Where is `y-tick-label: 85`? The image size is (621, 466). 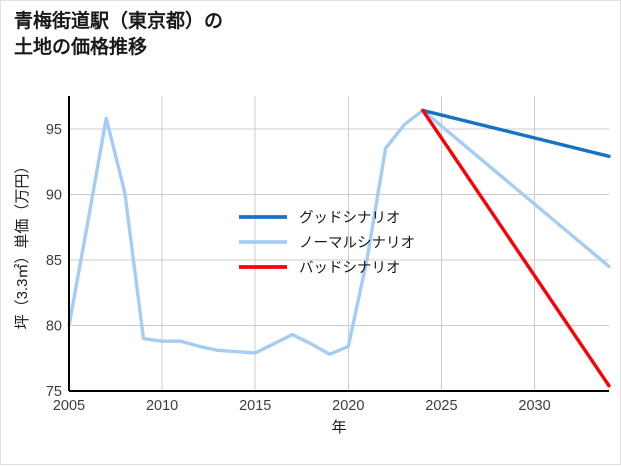 y-tick-label: 85 is located at coordinates (54, 261).